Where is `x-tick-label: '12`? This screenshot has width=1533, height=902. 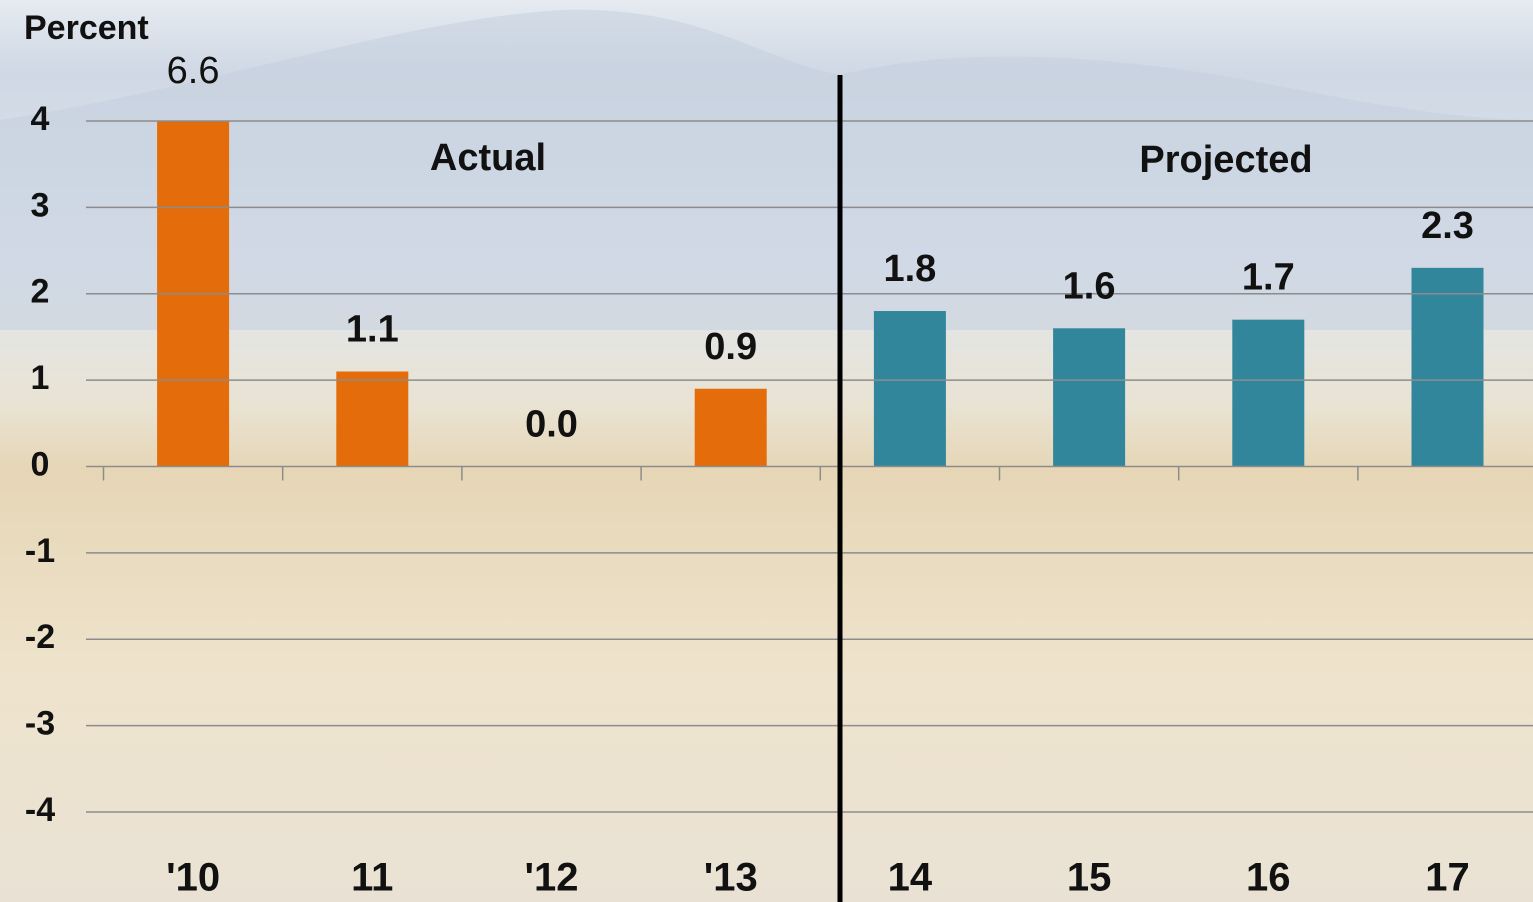 x-tick-label: '12 is located at coordinates (551, 878).